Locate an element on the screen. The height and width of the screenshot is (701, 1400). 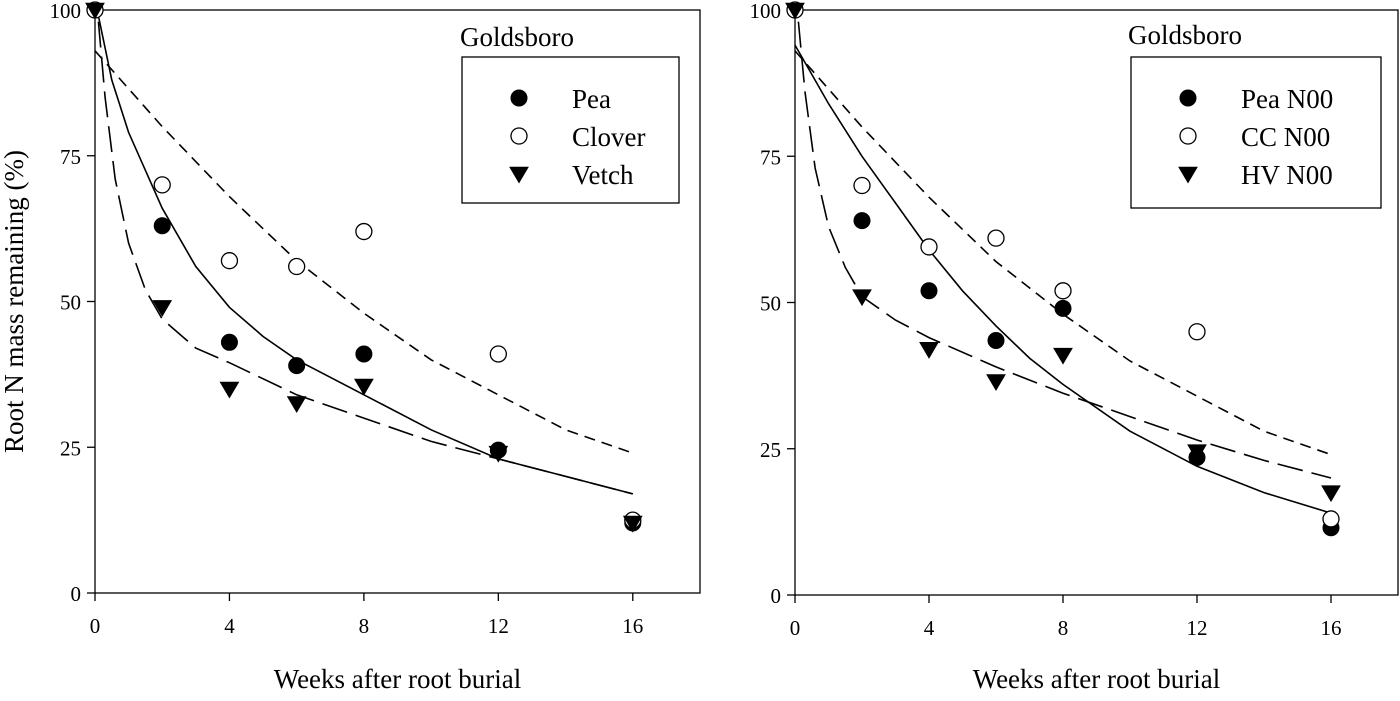
legend-label: CC N00 is located at coordinates (1285, 137).